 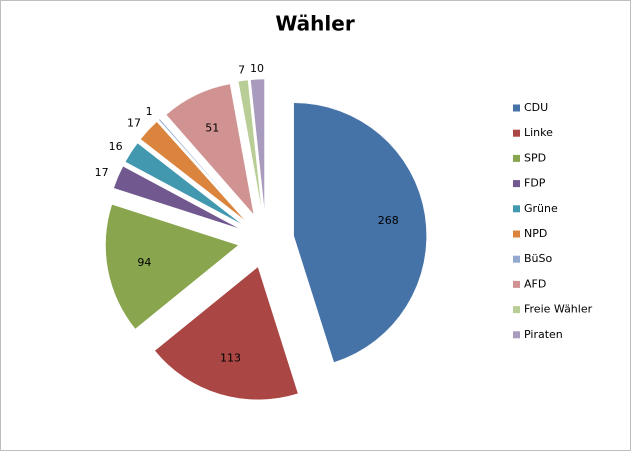 I want to click on legend-label: BüSo, so click(x=538, y=258).